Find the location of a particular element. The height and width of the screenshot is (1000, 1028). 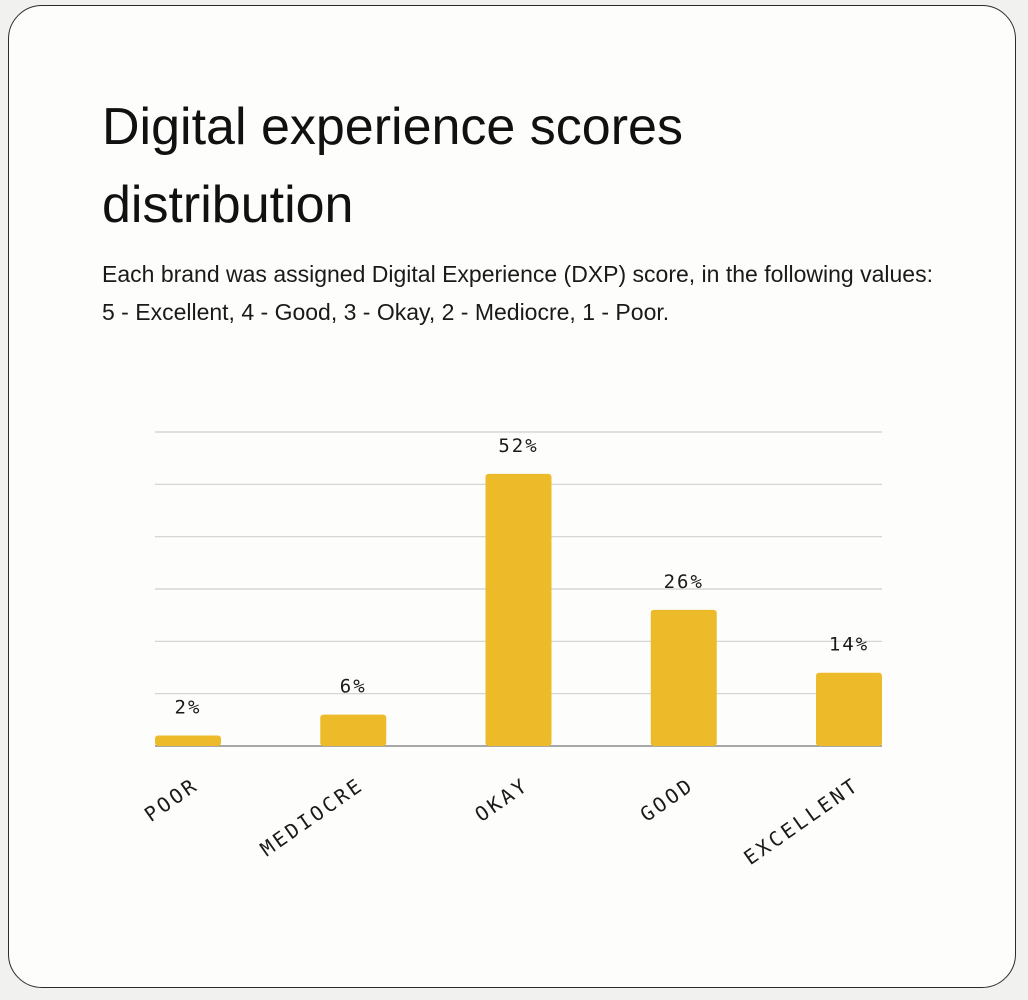

bar-poor is located at coordinates (188, 740).